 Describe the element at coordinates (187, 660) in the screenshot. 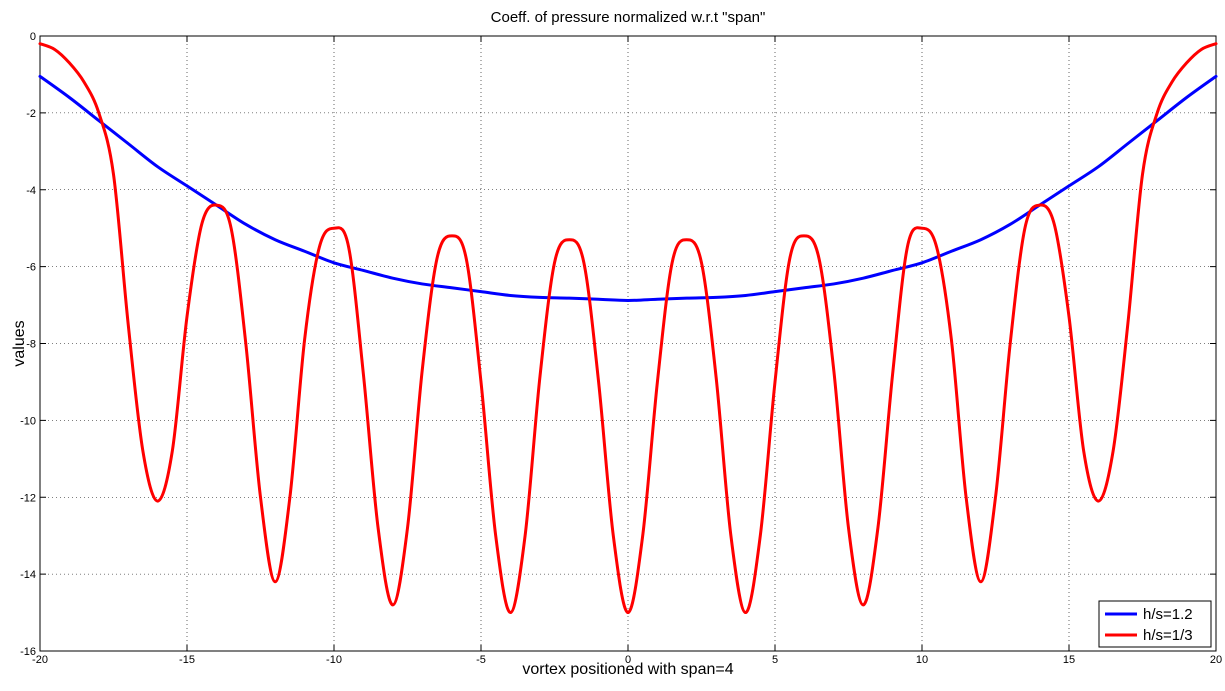

I see `x-tick-label: -15` at that location.